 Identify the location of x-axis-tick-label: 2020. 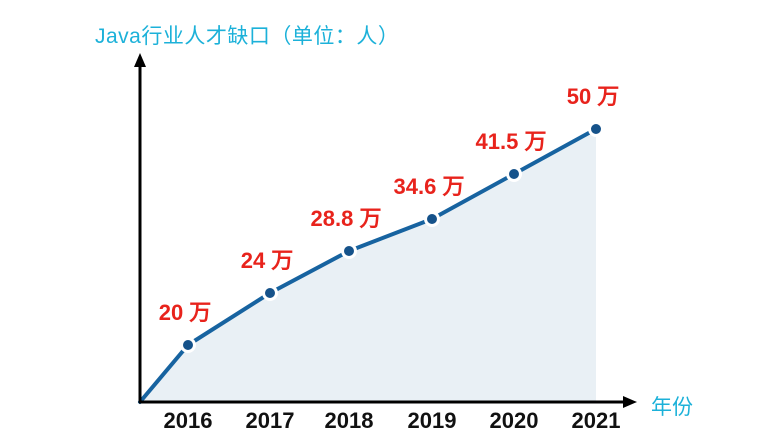
(514, 420).